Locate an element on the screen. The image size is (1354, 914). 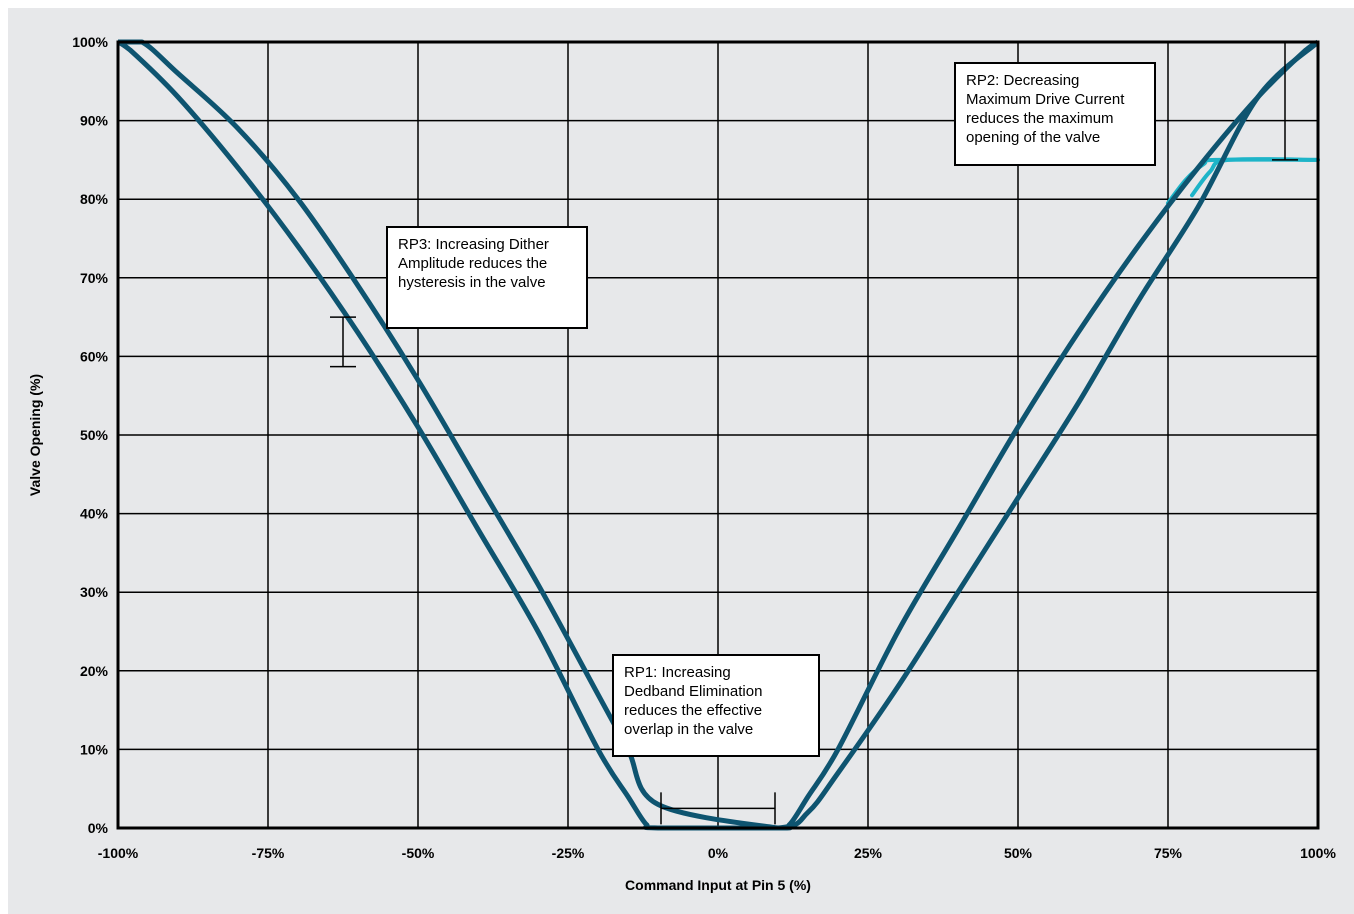
x-tick-label: 50% is located at coordinates (1018, 853).